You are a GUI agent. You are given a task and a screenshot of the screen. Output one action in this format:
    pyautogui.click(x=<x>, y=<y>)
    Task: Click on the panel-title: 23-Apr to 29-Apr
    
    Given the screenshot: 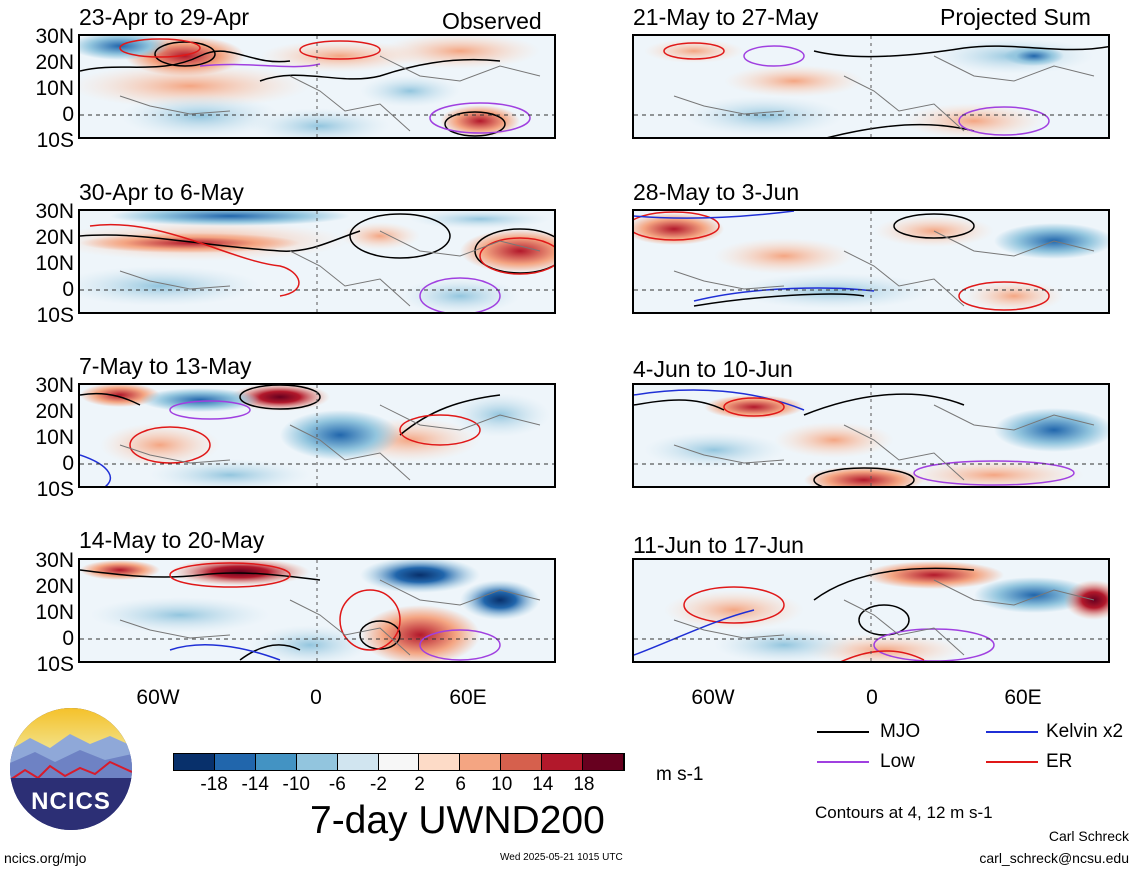 What is the action you would take?
    pyautogui.click(x=164, y=17)
    